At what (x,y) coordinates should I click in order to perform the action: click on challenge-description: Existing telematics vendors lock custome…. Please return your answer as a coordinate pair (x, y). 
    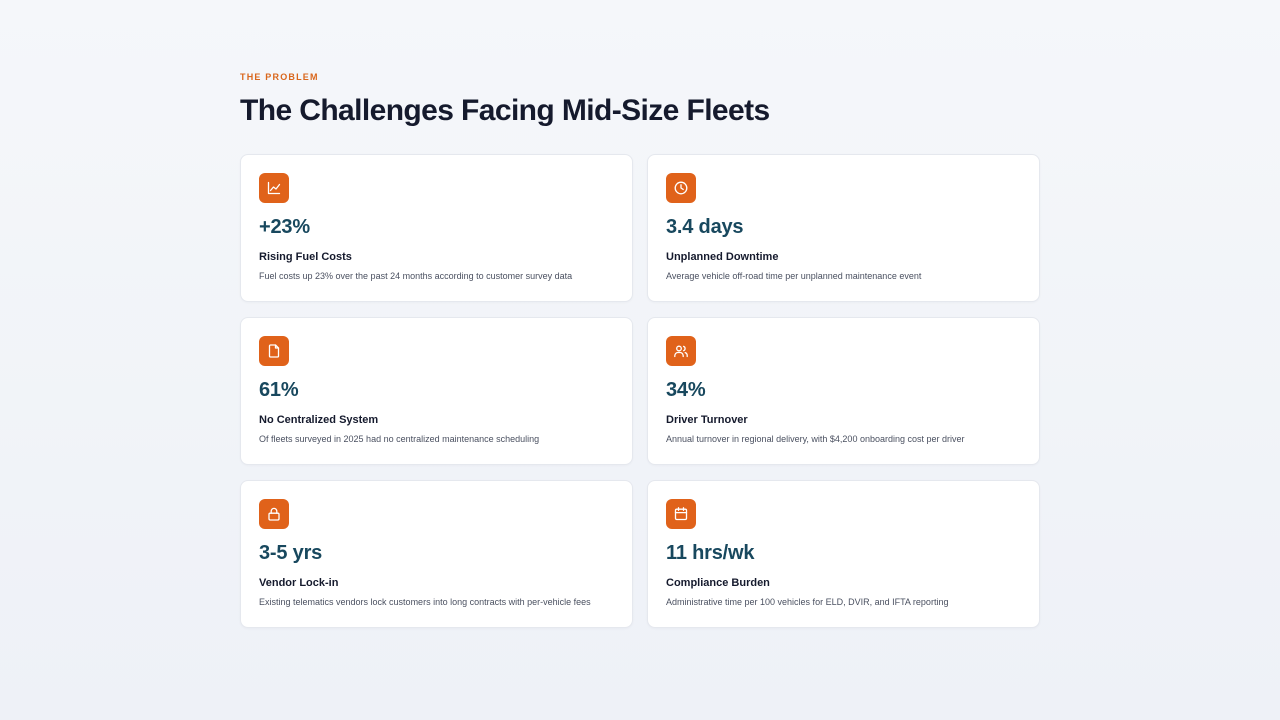
    Looking at the image, I should click on (425, 602).